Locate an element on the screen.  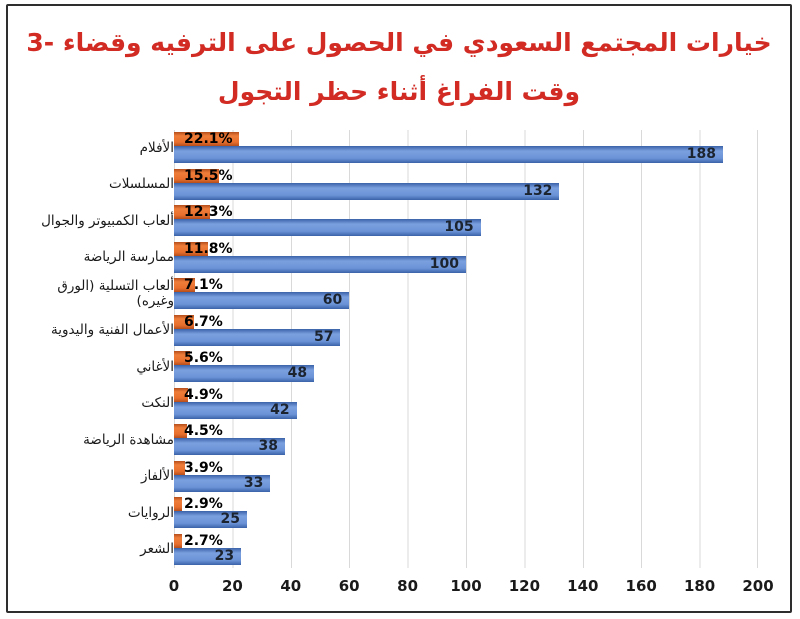
plot-cell: 5.6% 48 is located at coordinates (466, 367).